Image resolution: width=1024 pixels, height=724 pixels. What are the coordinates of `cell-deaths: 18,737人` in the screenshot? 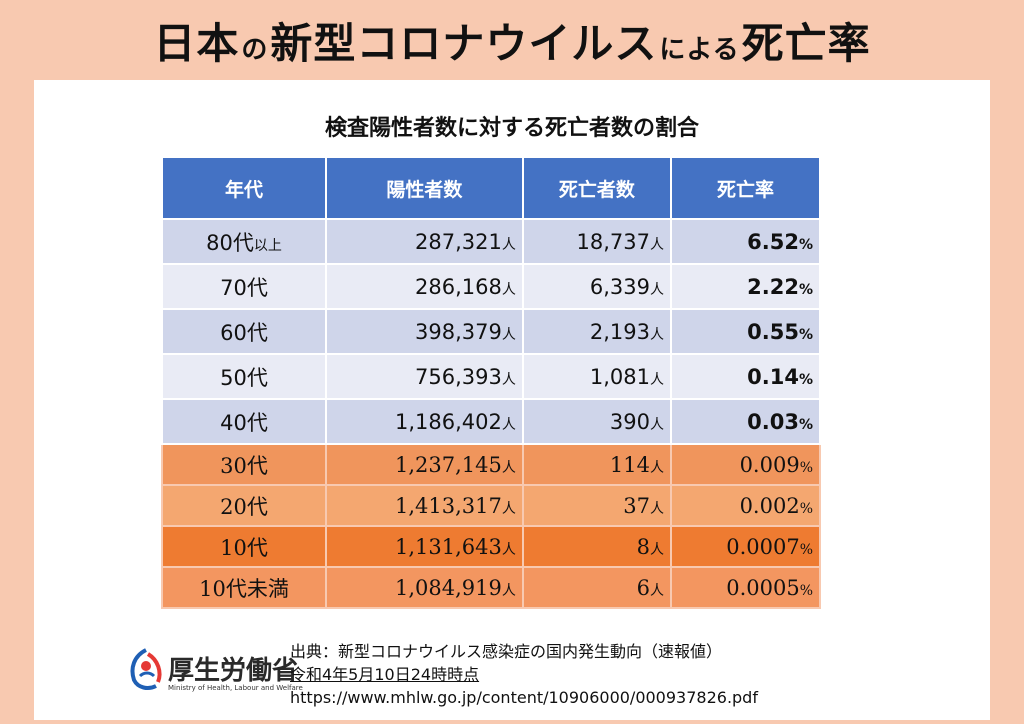 It's located at (597, 241).